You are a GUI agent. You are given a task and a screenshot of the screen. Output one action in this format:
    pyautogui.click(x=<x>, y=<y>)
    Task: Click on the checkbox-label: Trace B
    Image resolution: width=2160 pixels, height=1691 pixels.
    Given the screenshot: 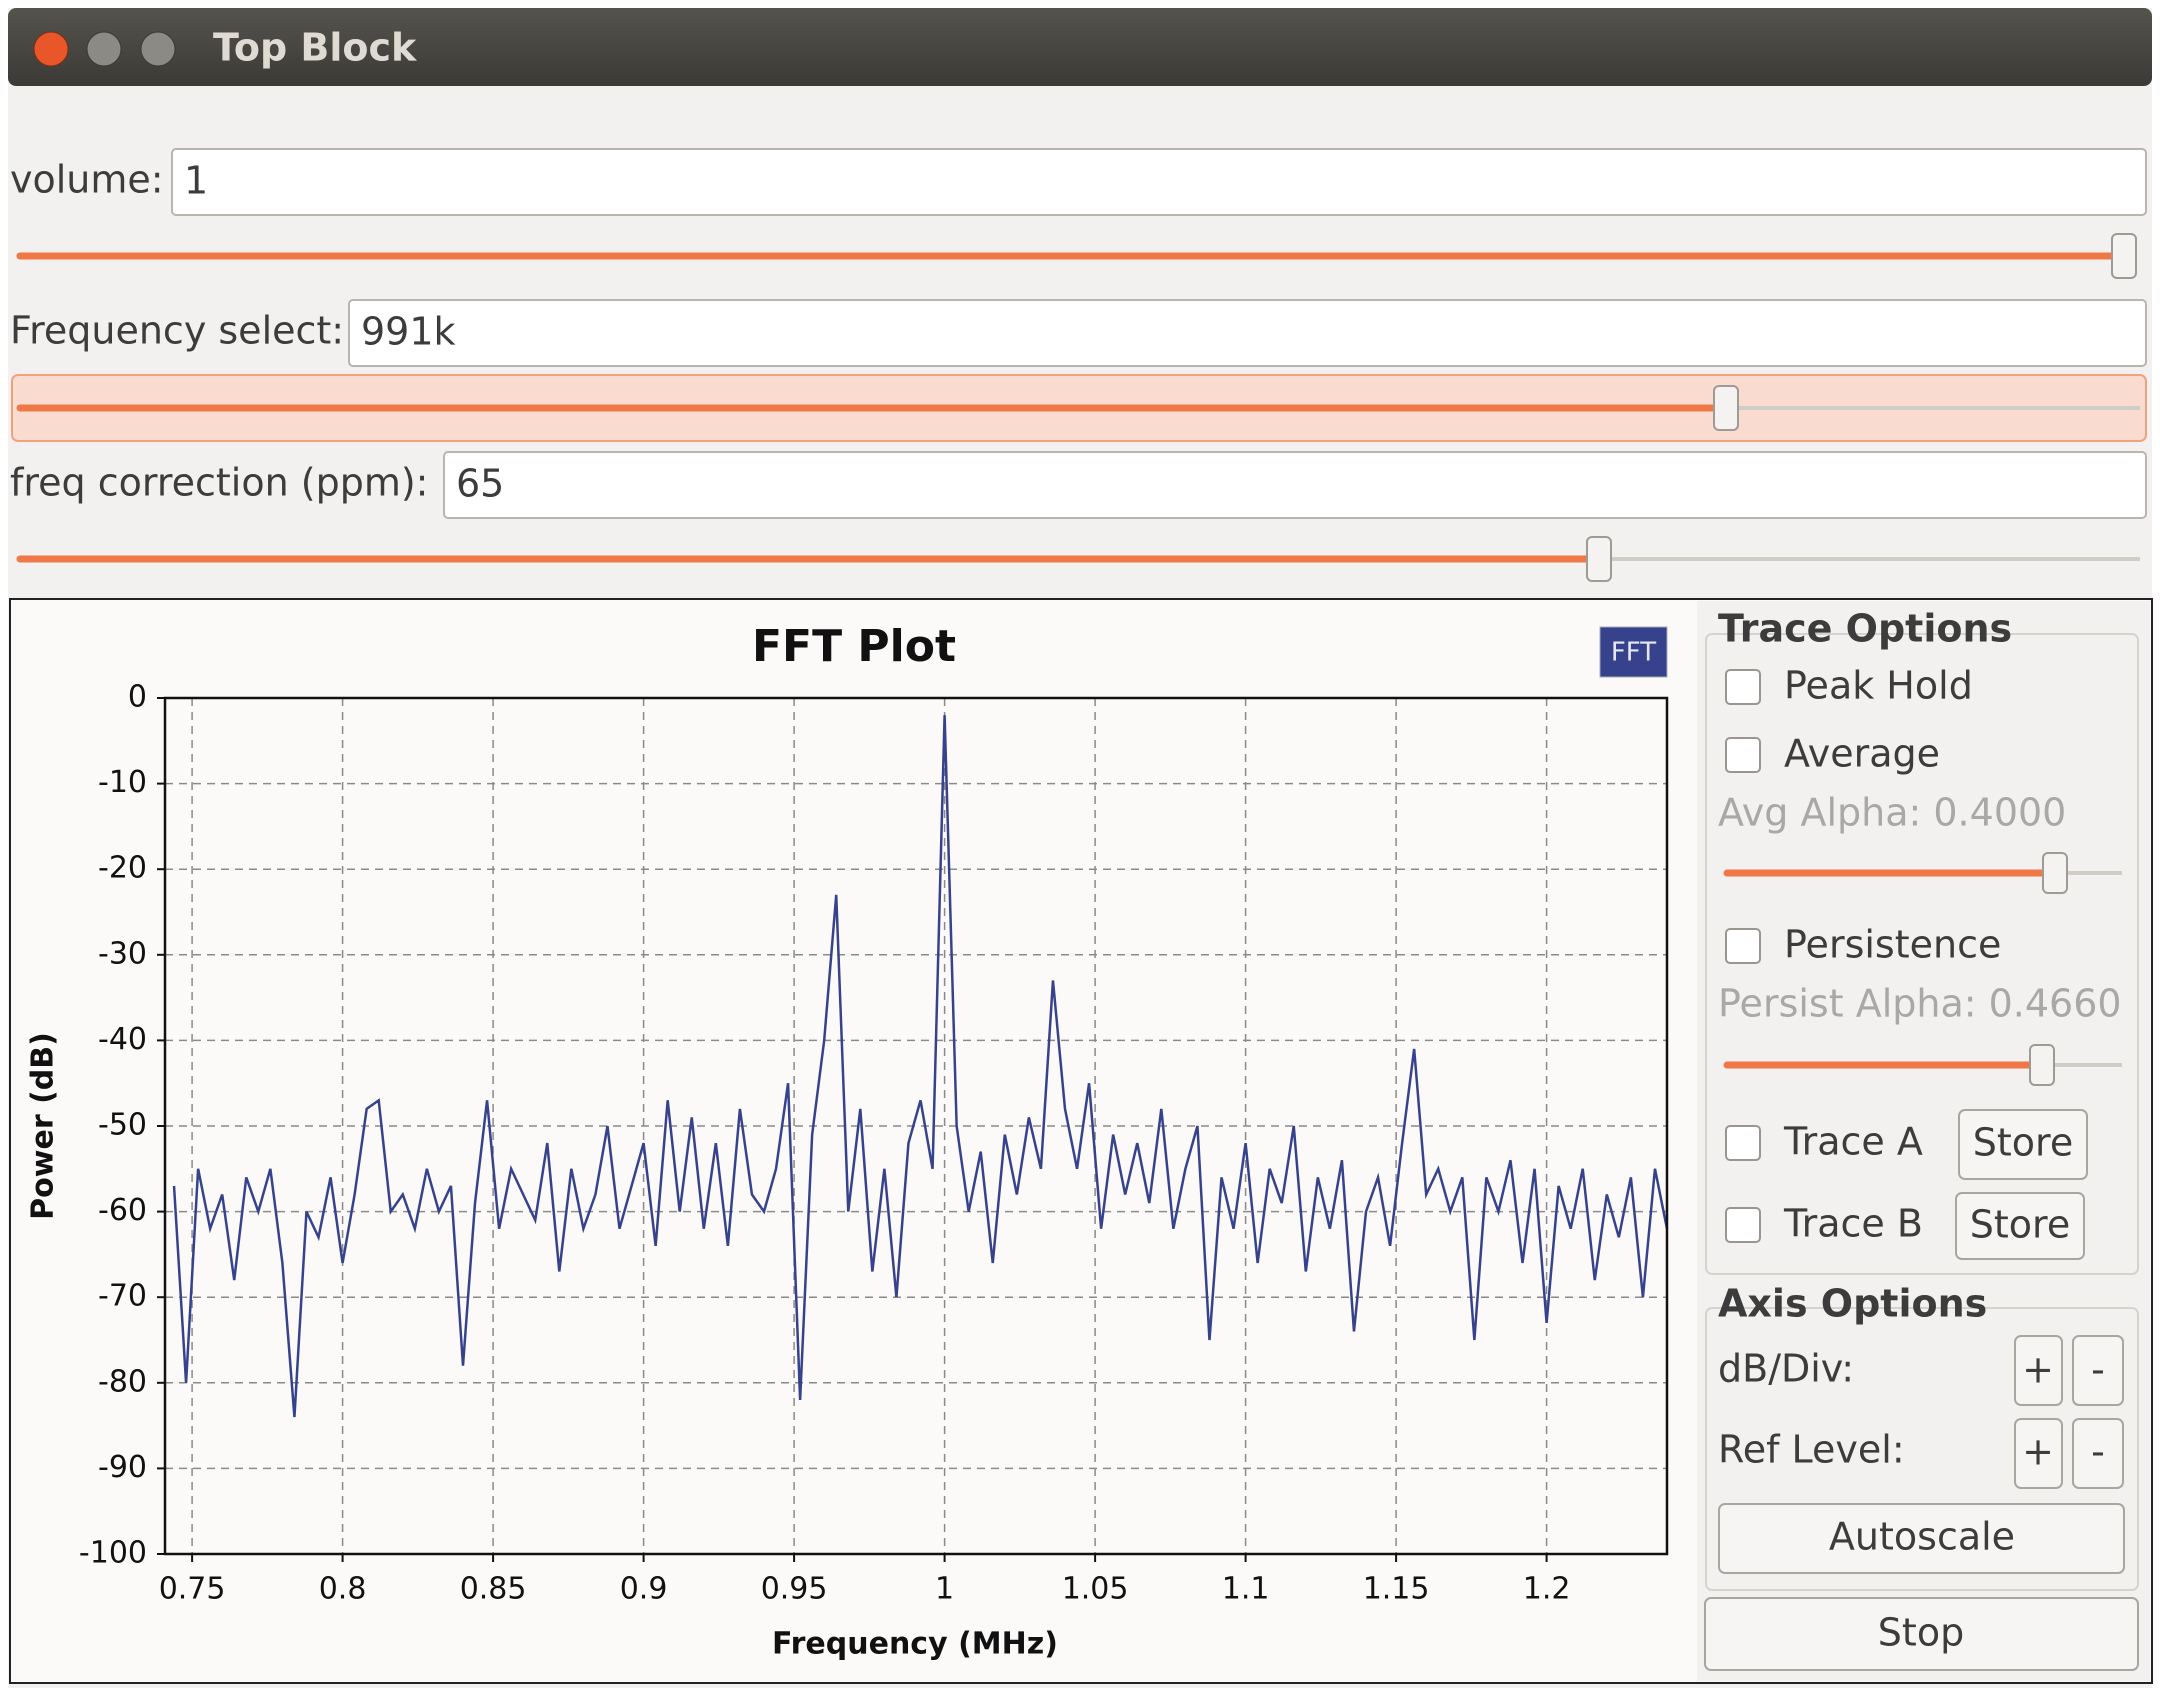 What is the action you would take?
    pyautogui.click(x=1853, y=1224)
    